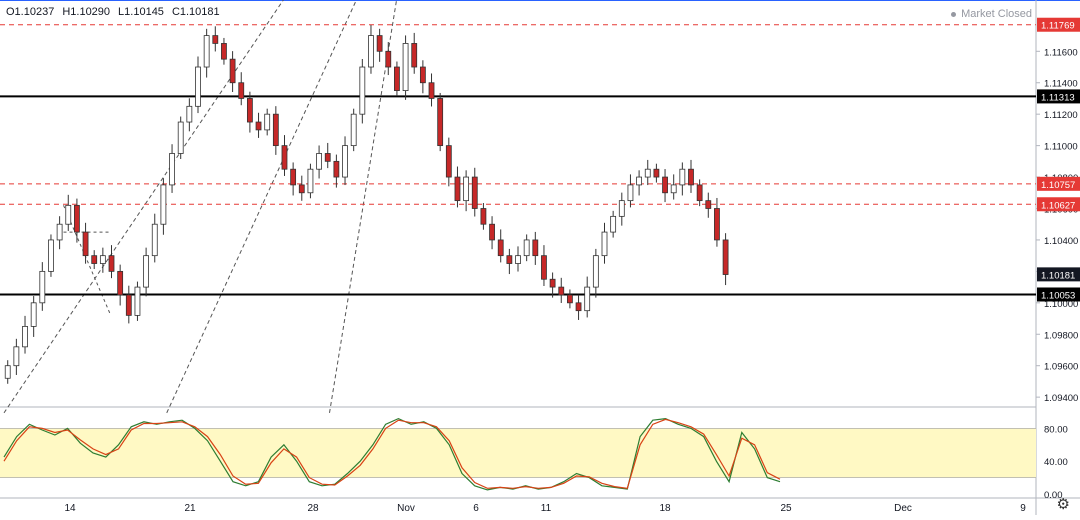 The image size is (1080, 520). Describe the element at coordinates (1061, 147) in the screenshot. I see `price-tick-label: 1.11000` at that location.